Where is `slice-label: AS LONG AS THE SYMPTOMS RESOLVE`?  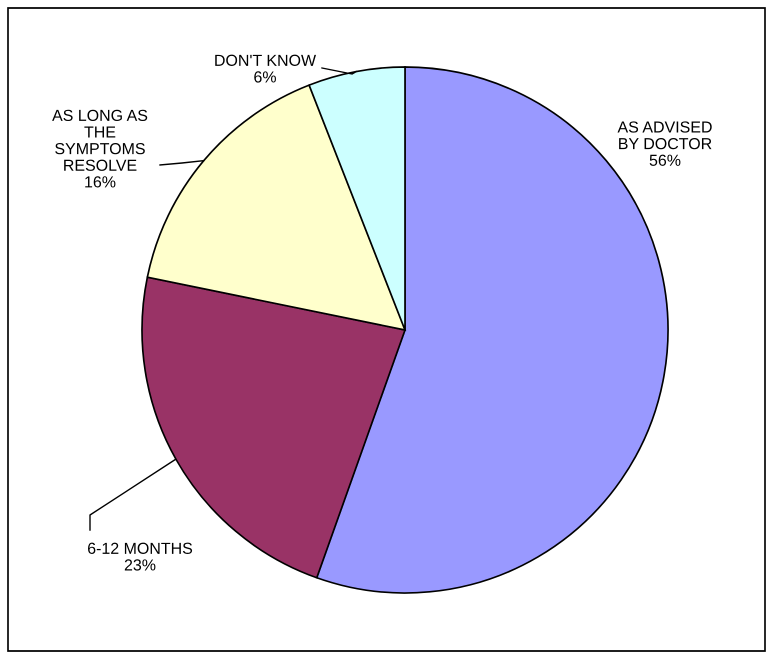
slice-label: AS LONG AS THE SYMPTOMS RESOLVE is located at coordinates (100, 140).